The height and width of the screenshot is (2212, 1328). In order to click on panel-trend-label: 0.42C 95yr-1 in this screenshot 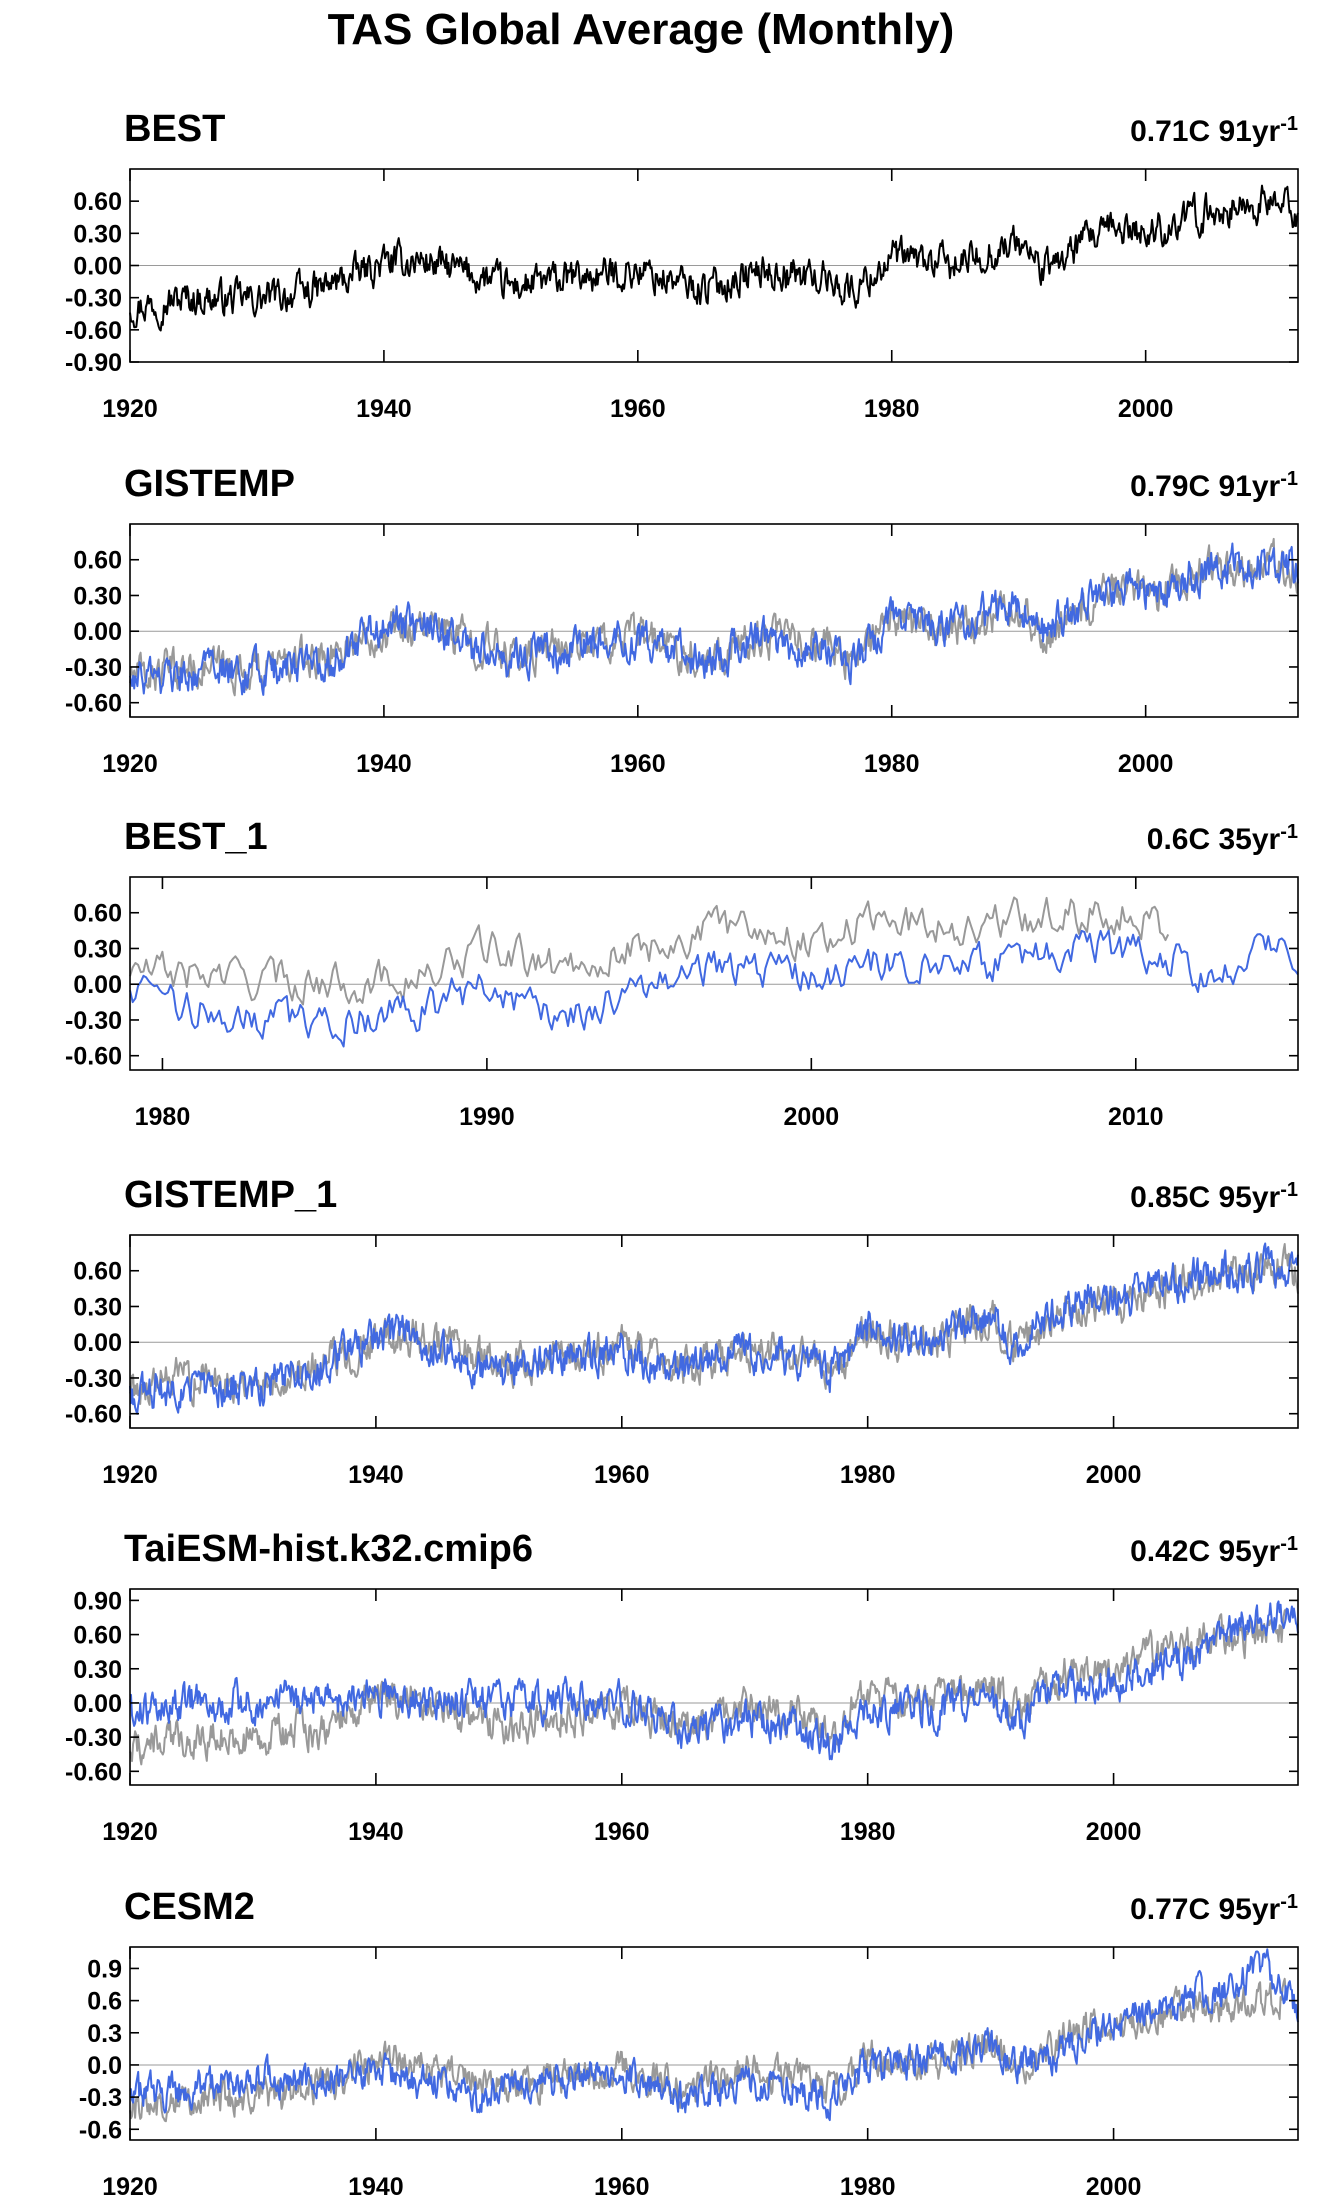, I will do `click(1214, 1550)`.